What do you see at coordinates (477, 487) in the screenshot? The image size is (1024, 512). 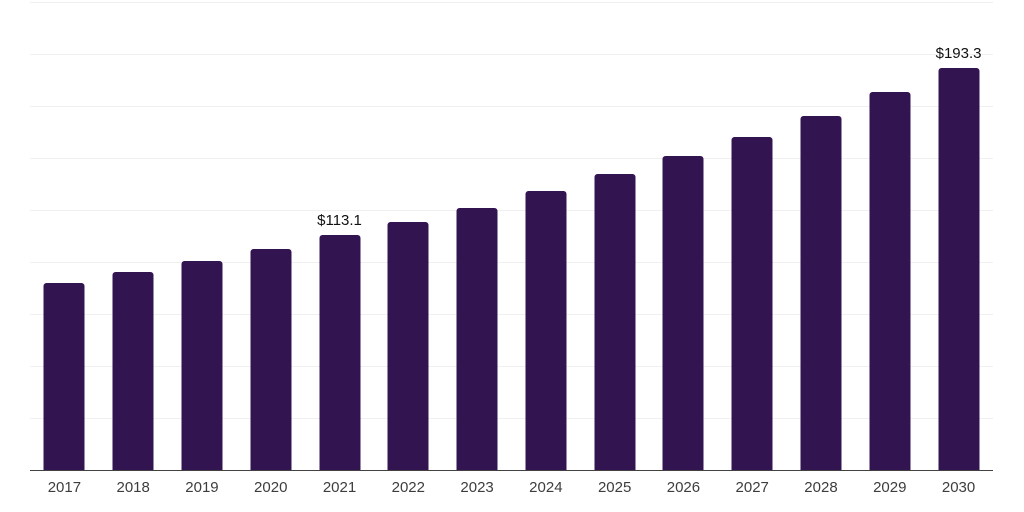 I see `x-tick-label-2023: 2023` at bounding box center [477, 487].